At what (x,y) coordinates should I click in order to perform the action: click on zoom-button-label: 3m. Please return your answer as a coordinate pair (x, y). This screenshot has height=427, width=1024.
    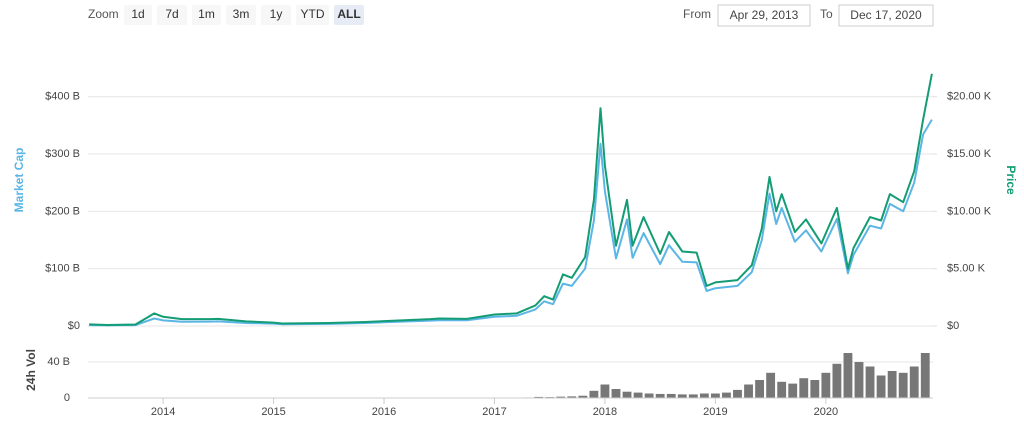
    Looking at the image, I should click on (241, 14).